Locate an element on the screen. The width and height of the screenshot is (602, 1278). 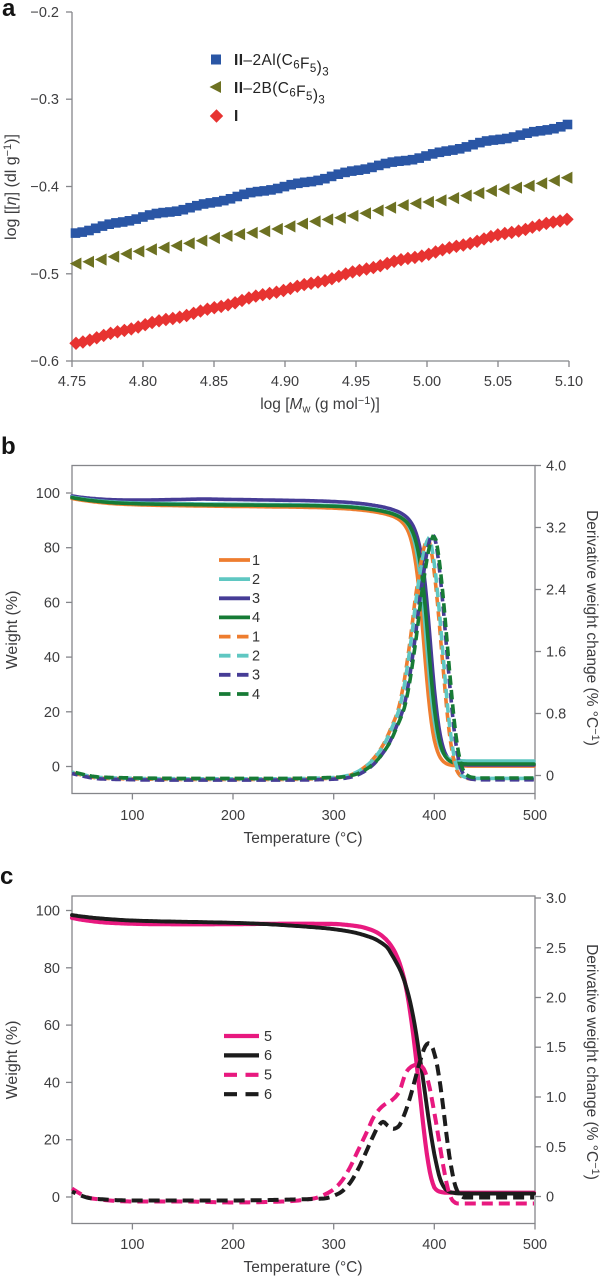
svg-text: −0.3 is located at coordinates (44, 100).